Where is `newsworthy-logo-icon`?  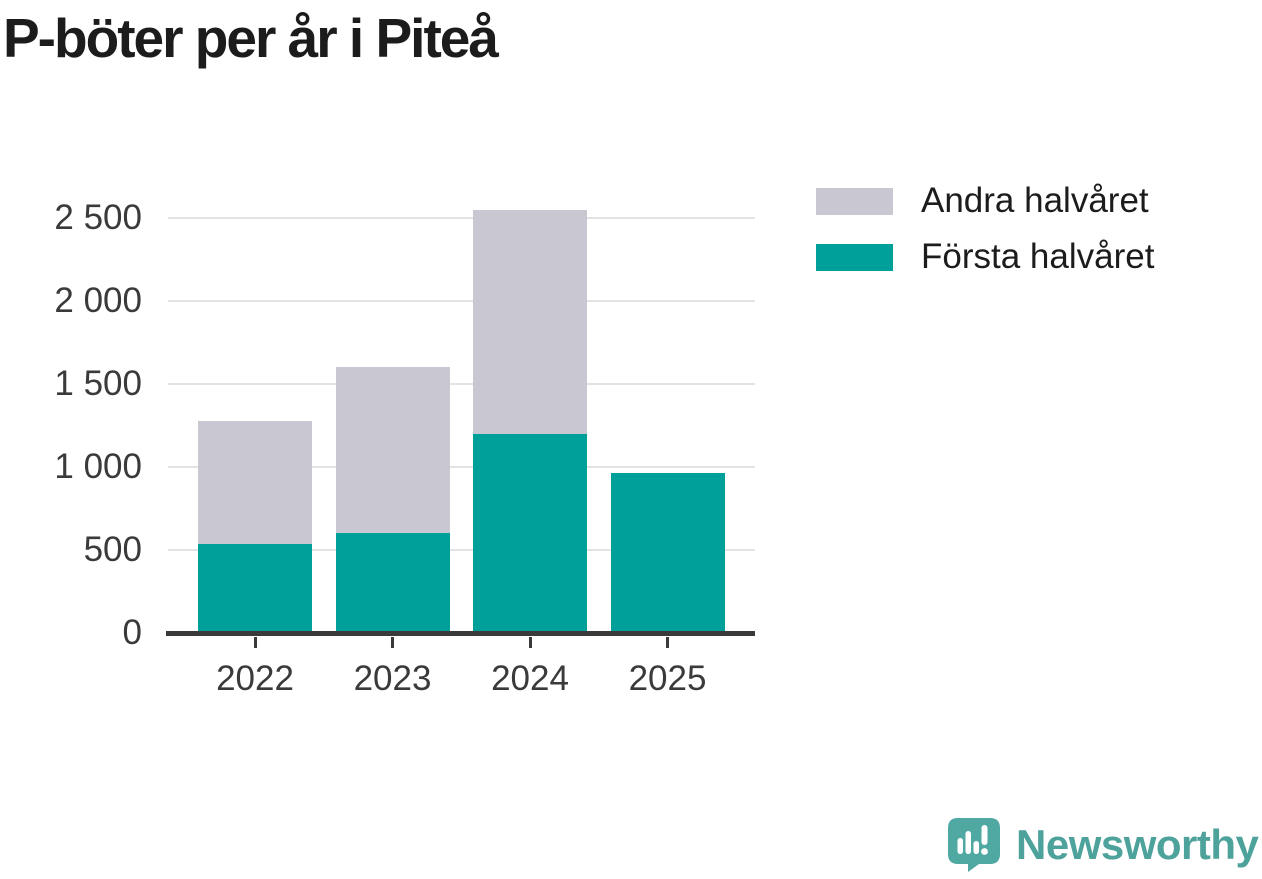
newsworthy-logo-icon is located at coordinates (974, 845).